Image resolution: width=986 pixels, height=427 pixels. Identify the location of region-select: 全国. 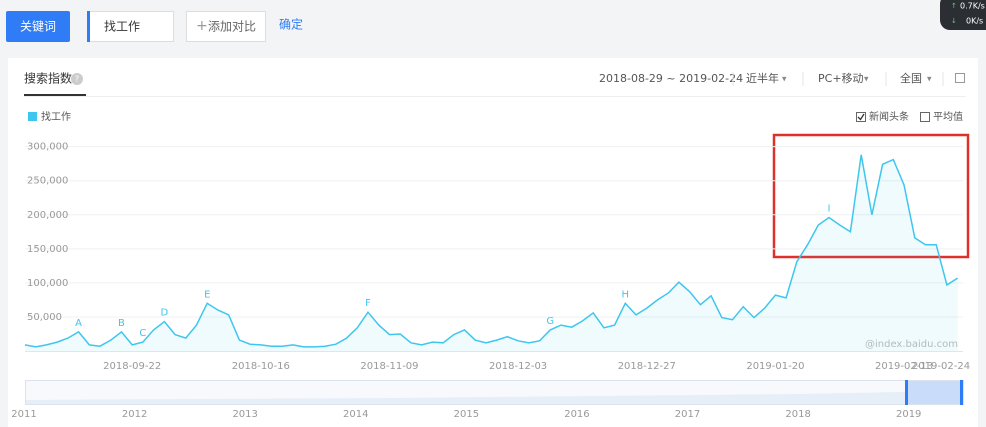
(911, 78).